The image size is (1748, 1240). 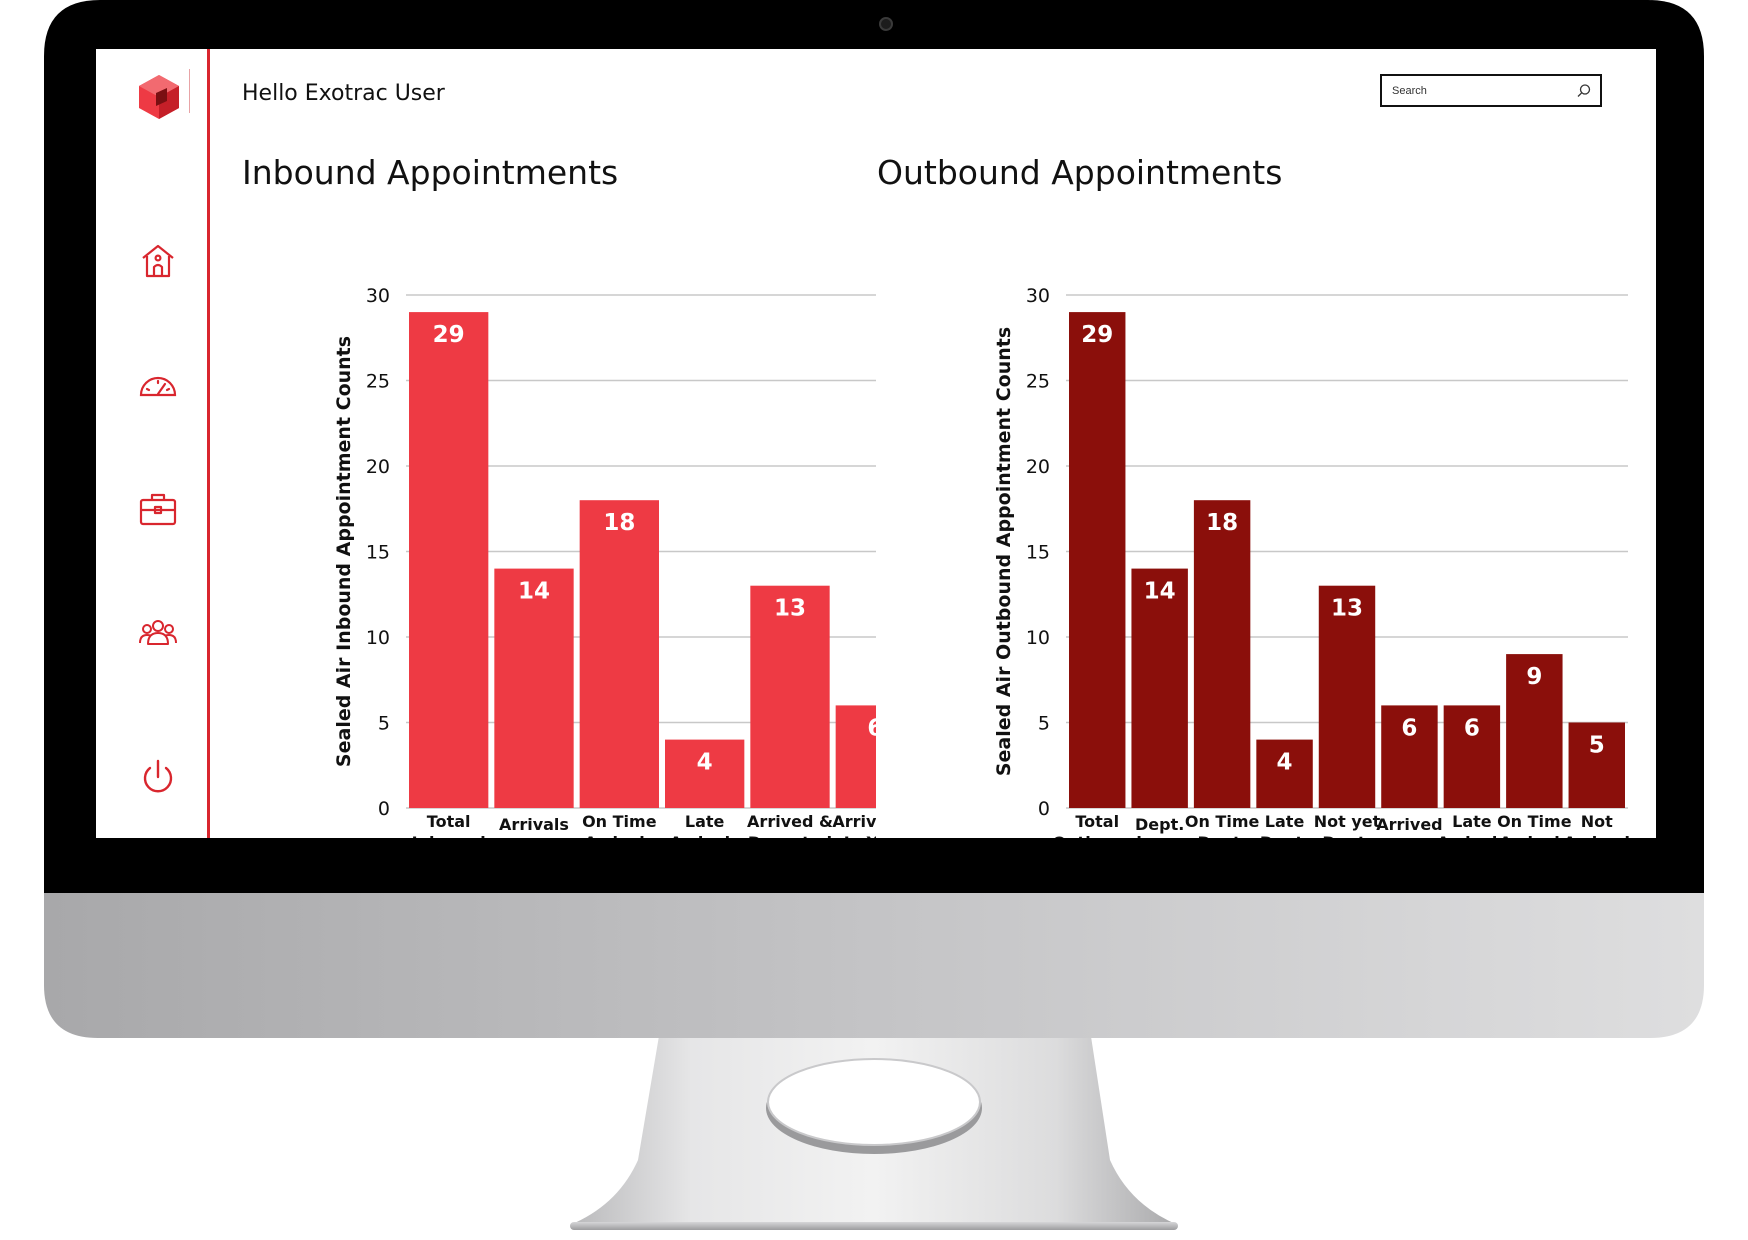 What do you see at coordinates (208, 443) in the screenshot?
I see `sidebar-divider` at bounding box center [208, 443].